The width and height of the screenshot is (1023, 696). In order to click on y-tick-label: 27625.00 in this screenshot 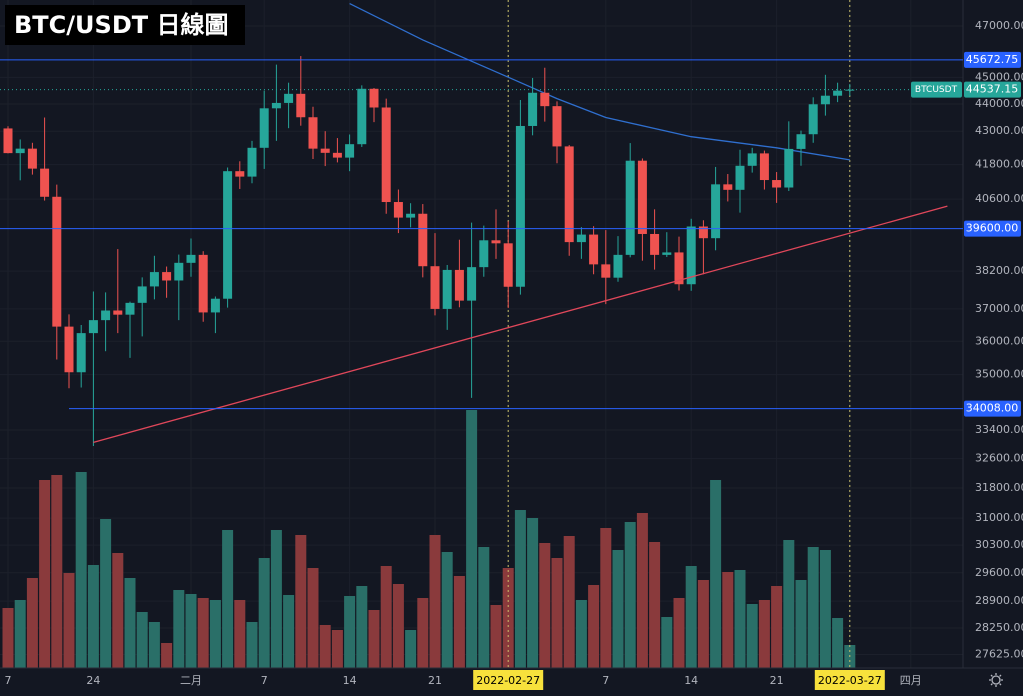, I will do `click(999, 653)`.